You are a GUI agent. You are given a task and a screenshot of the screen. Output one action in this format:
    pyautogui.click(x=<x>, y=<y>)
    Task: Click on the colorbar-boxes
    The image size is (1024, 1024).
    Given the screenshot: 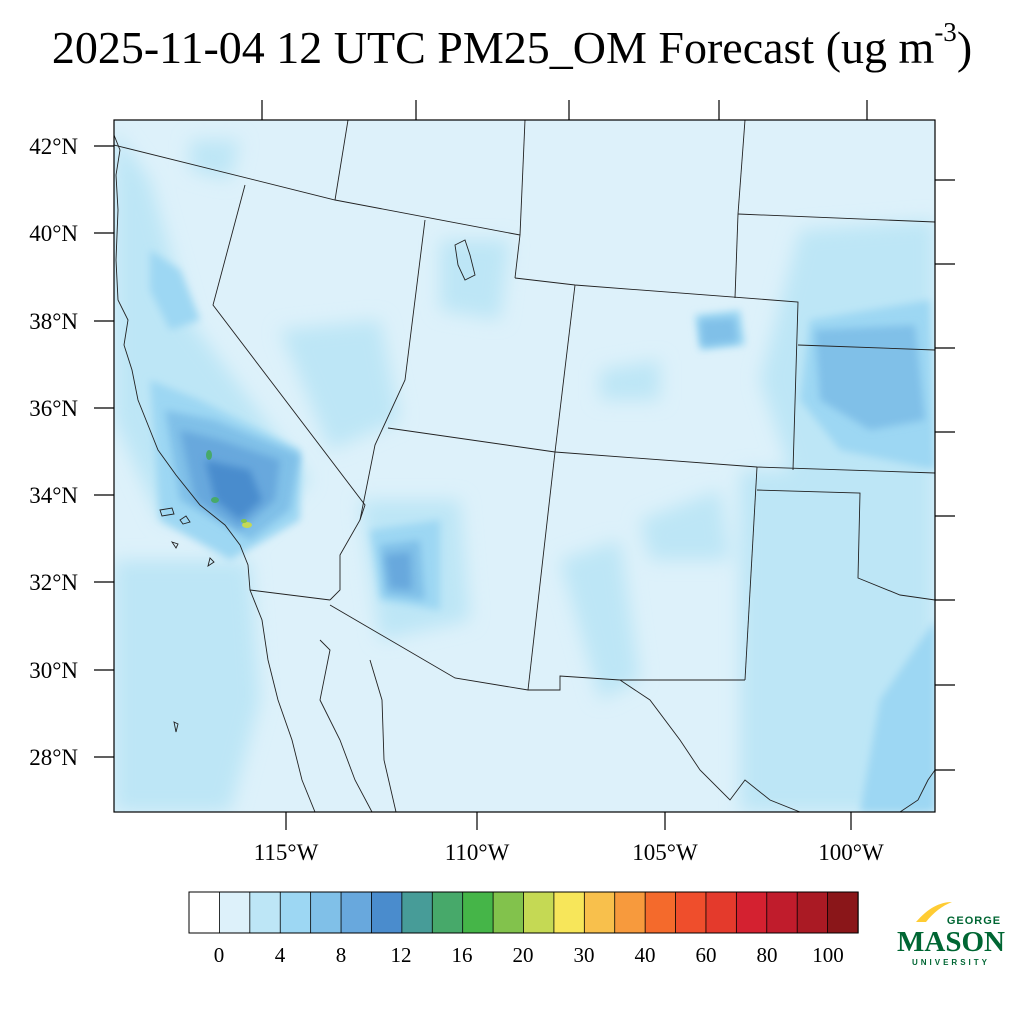 What is the action you would take?
    pyautogui.click(x=523, y=912)
    